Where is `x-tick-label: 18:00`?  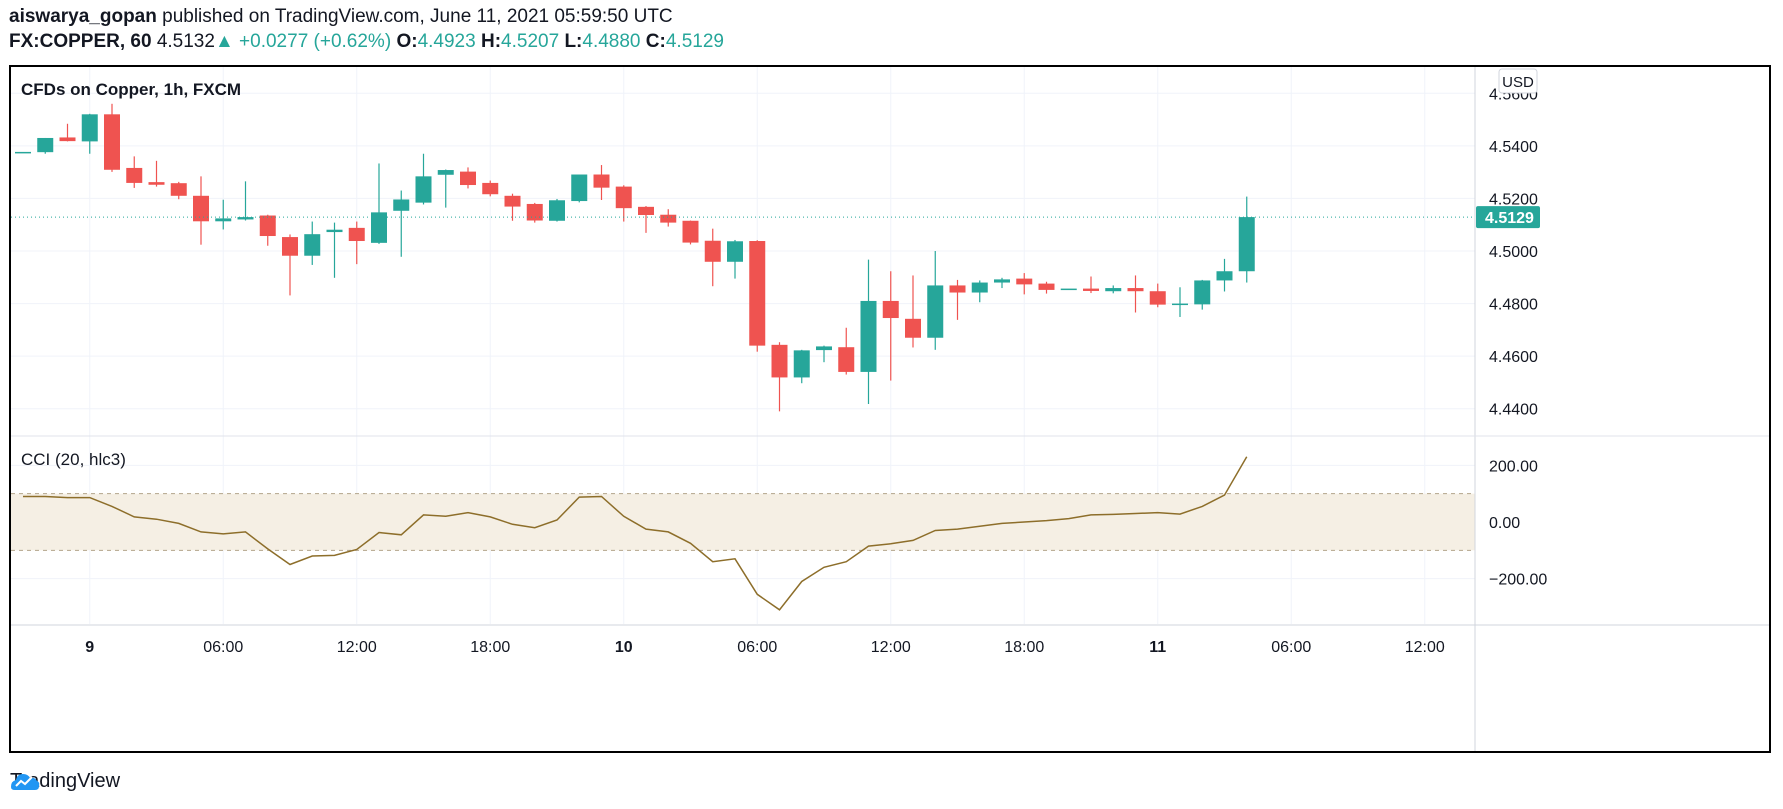
x-tick-label: 18:00 is located at coordinates (490, 647).